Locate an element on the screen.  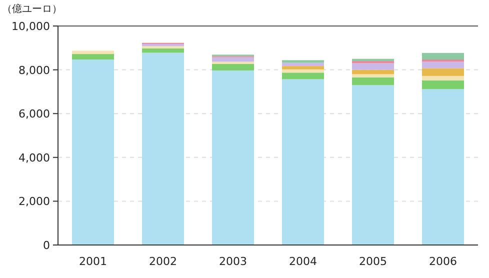
y-tick-label: 10,000 is located at coordinates (31, 26).